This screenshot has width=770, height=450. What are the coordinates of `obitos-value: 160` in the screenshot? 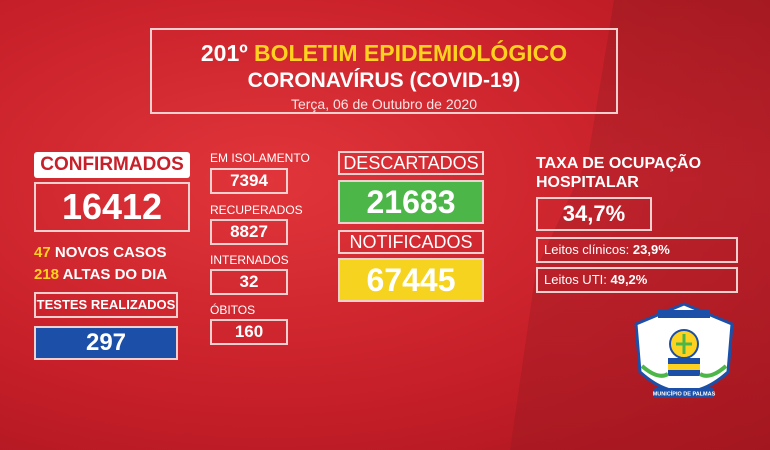 It's located at (249, 332).